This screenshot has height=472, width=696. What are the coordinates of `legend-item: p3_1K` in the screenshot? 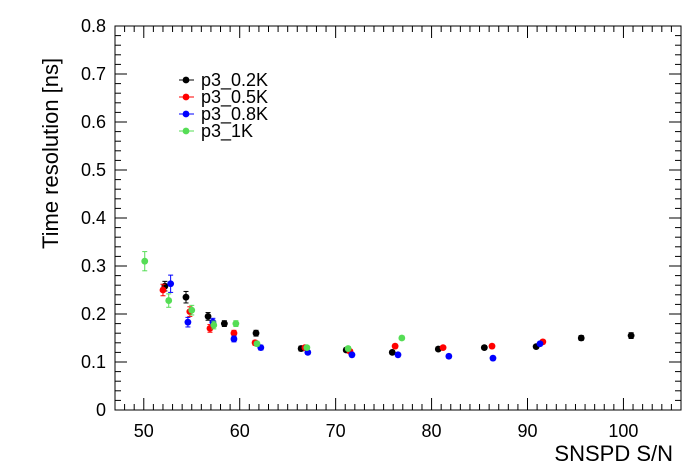 It's located at (216, 131).